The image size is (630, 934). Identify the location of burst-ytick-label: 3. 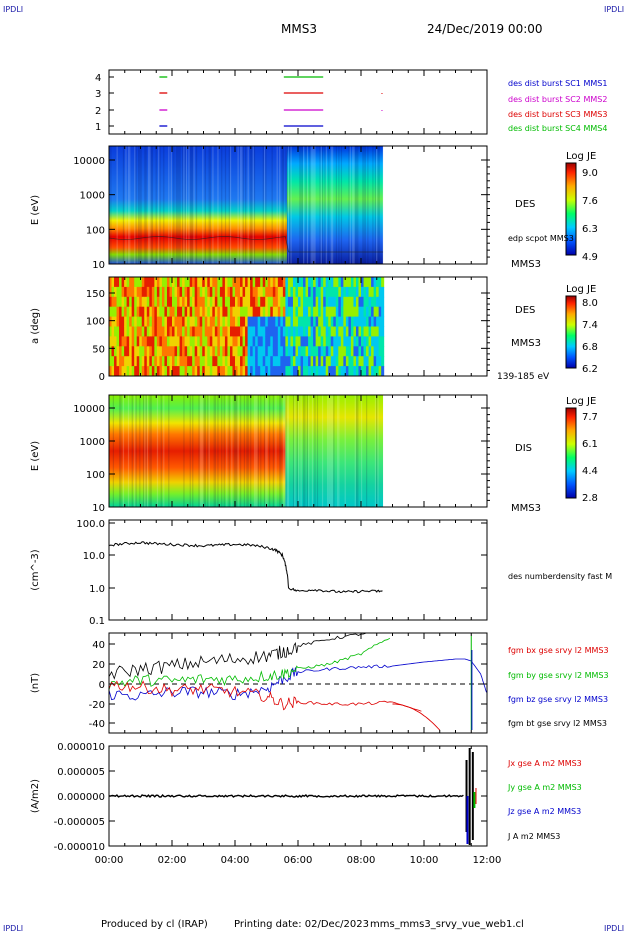
(98, 94).